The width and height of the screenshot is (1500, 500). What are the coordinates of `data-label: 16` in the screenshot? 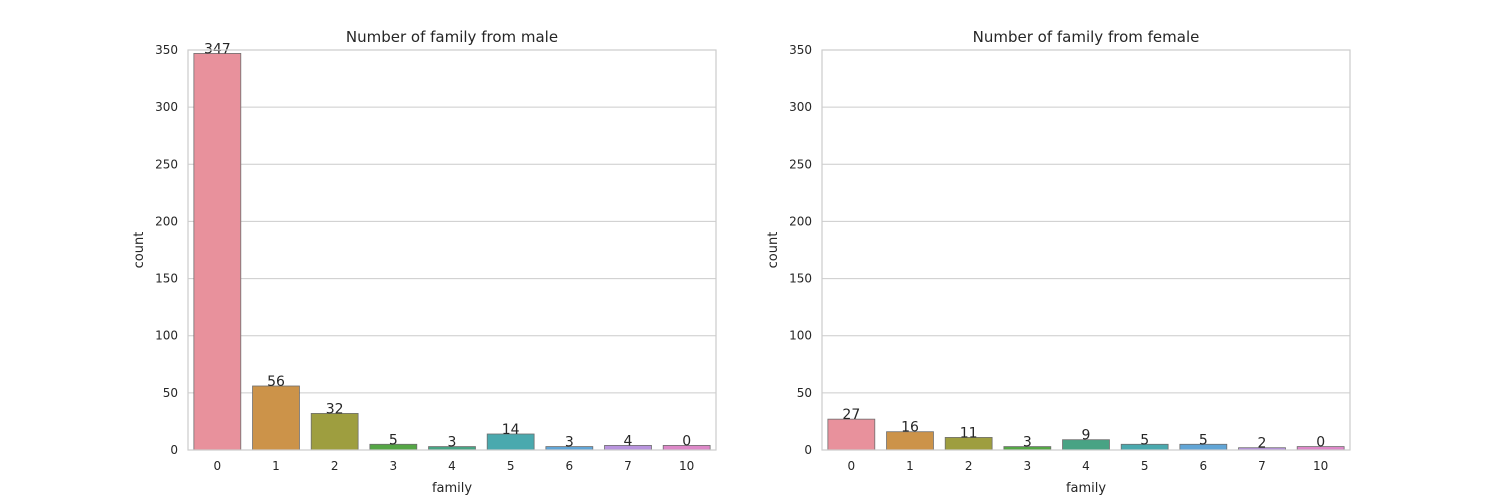 It's located at (910, 428).